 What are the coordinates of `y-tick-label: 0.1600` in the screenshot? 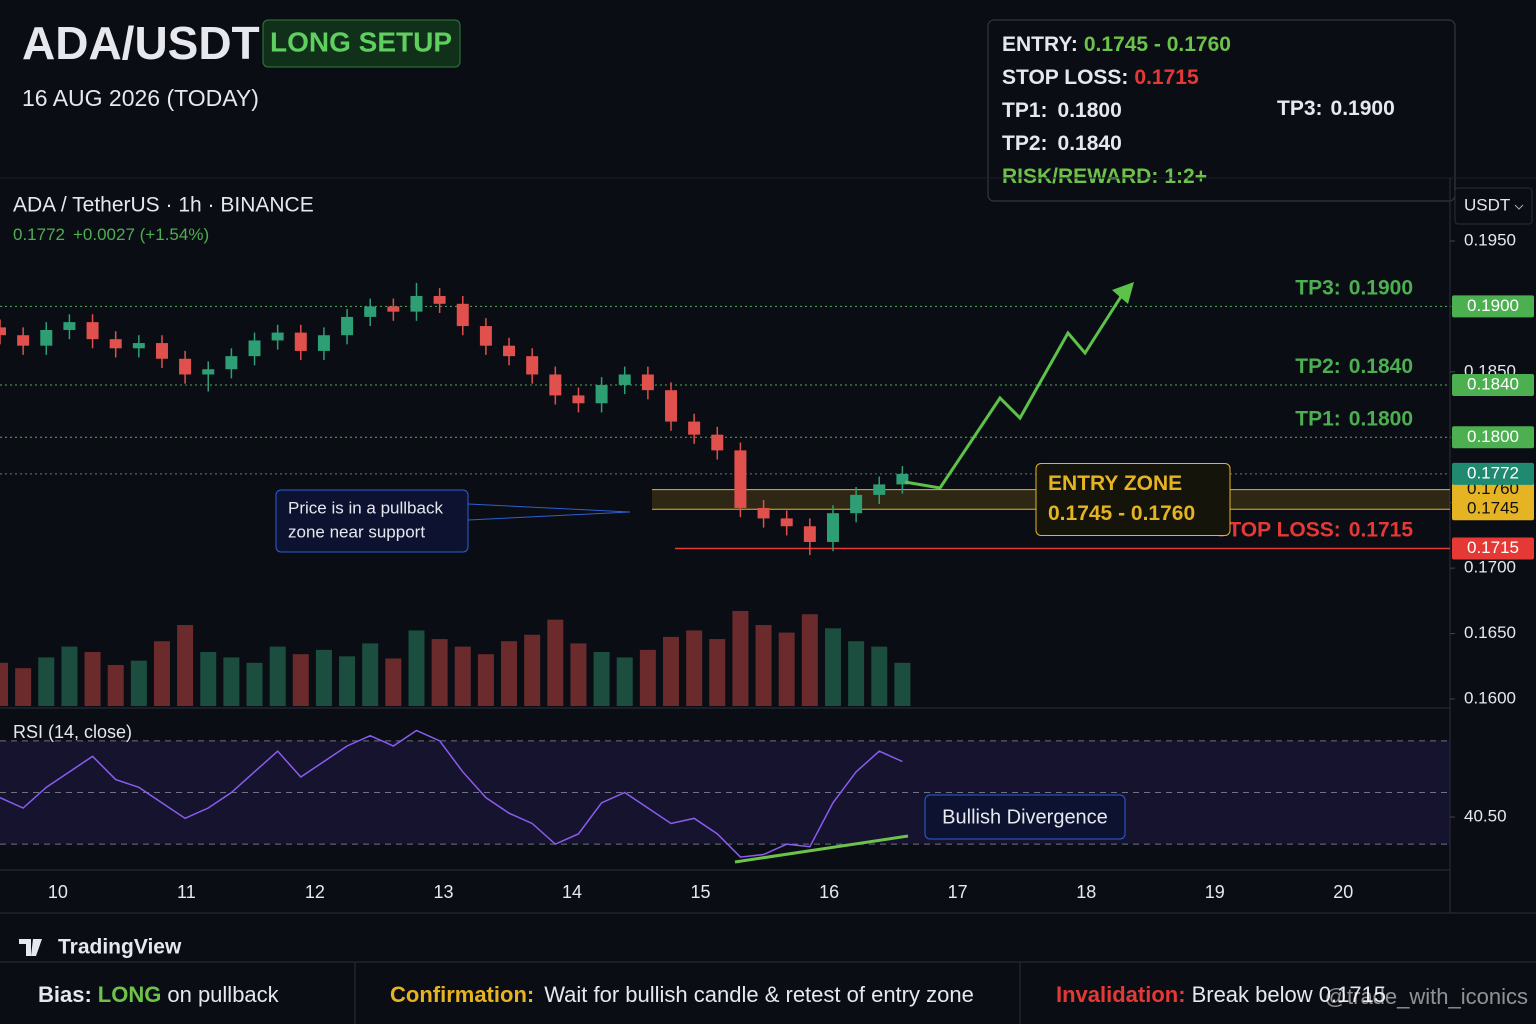 It's located at (1490, 697).